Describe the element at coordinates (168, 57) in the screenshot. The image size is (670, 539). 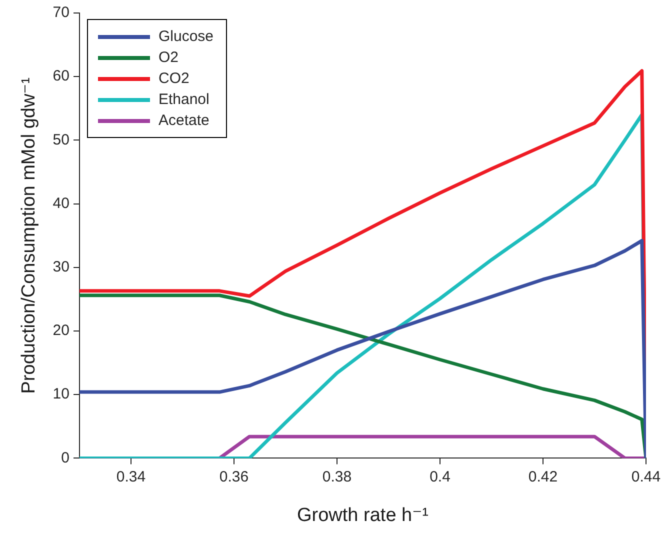
I see `legend-label: O2` at that location.